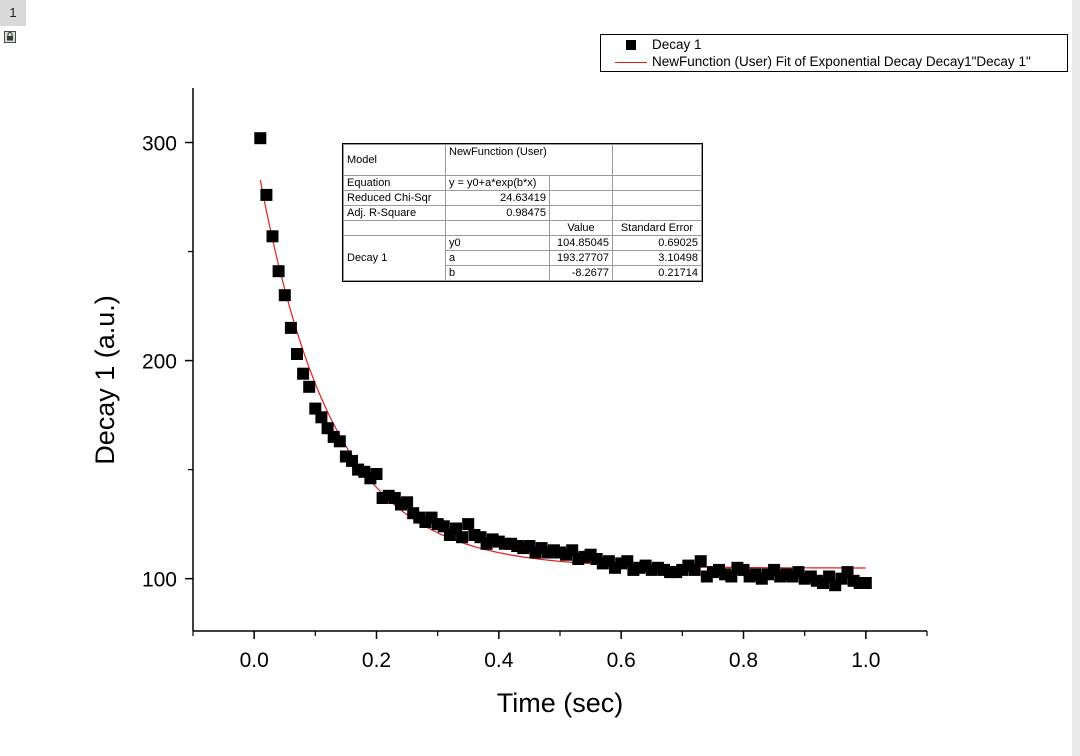  What do you see at coordinates (394, 198) in the screenshot?
I see `chisqr-label: Reduced Chi-Sqr` at bounding box center [394, 198].